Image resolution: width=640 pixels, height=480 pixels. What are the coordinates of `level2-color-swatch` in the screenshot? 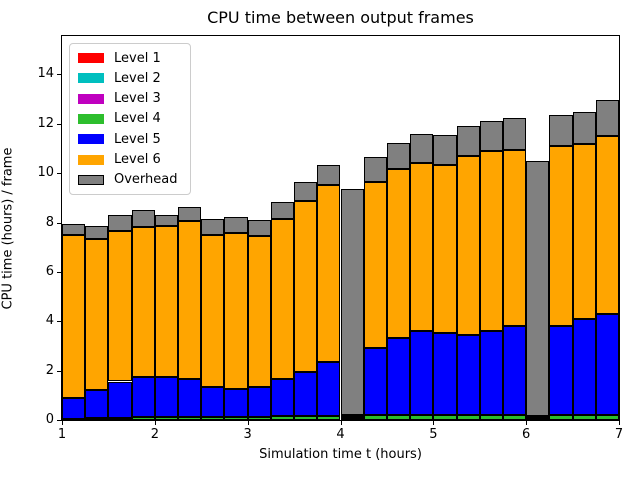 It's located at (91, 78).